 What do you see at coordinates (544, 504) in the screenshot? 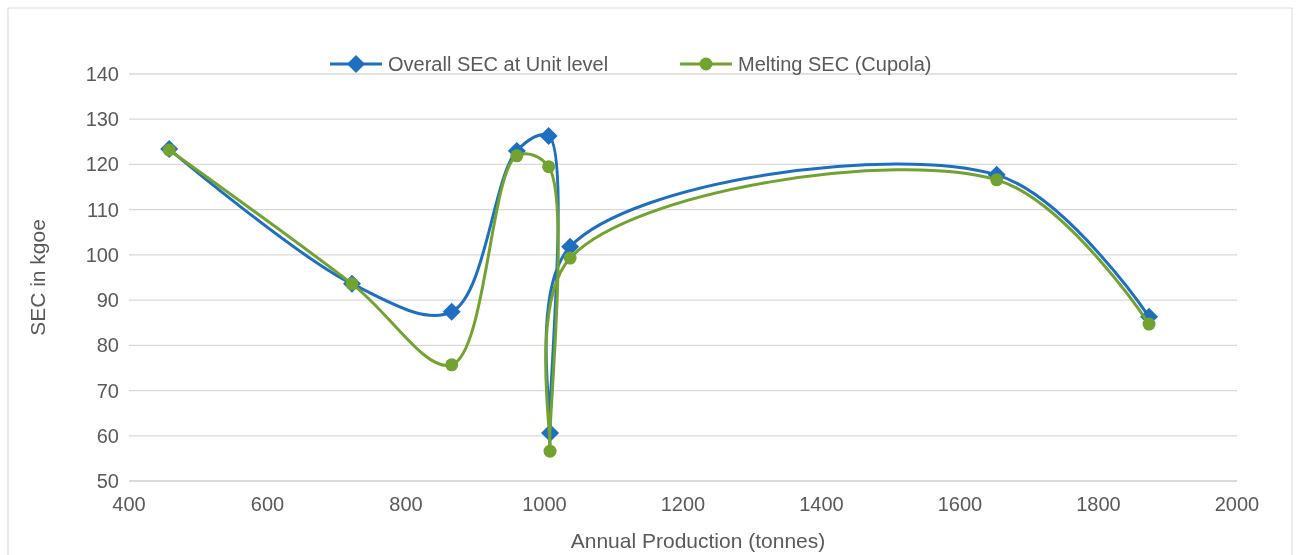
I see `x-tick-label: 1000` at bounding box center [544, 504].